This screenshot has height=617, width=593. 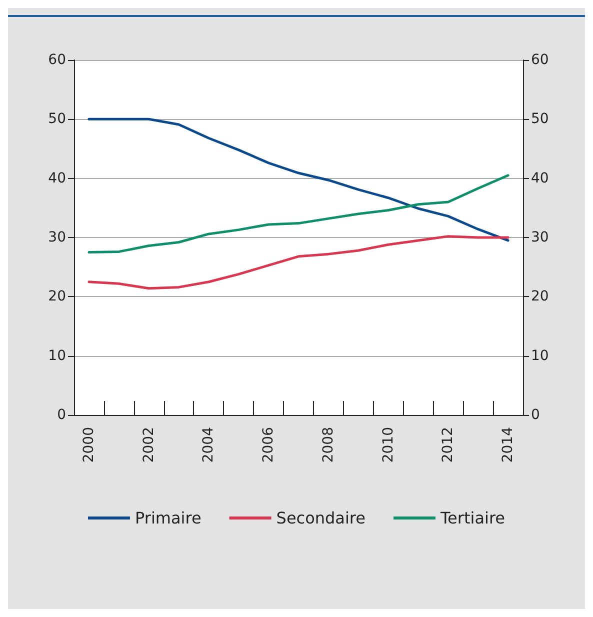 What do you see at coordinates (61, 415) in the screenshot?
I see `y-tick-label: 0` at bounding box center [61, 415].